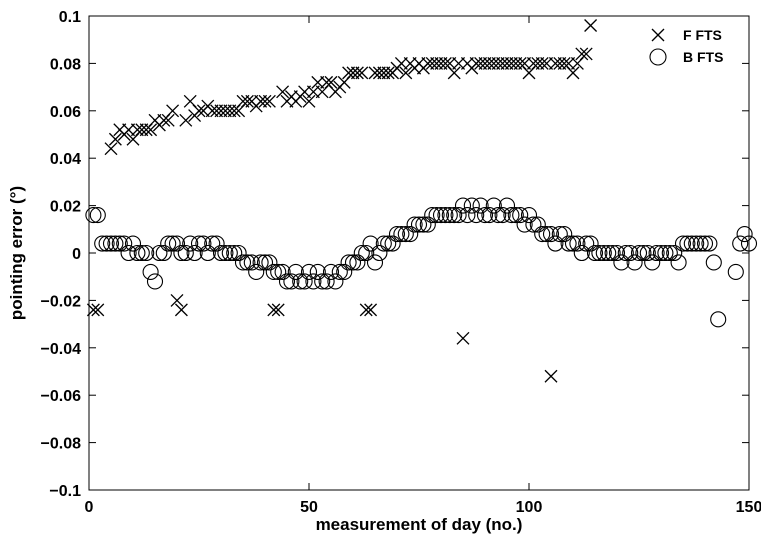  What do you see at coordinates (658, 35) in the screenshot?
I see `legend-marker-cross` at bounding box center [658, 35].